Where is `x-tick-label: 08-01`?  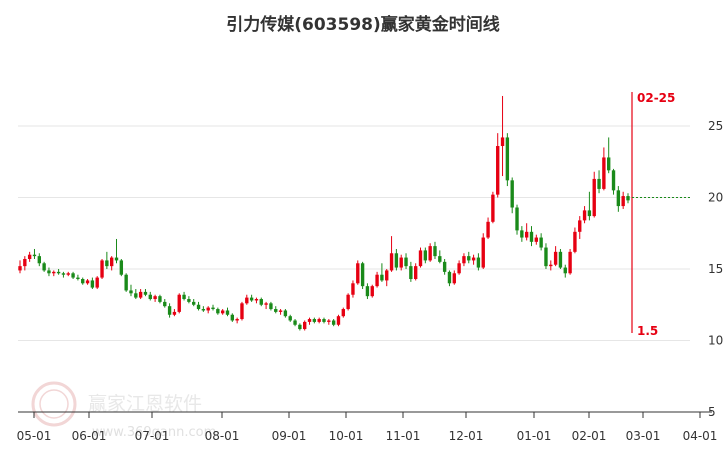
x-tick-label: 08-01 is located at coordinates (222, 436).